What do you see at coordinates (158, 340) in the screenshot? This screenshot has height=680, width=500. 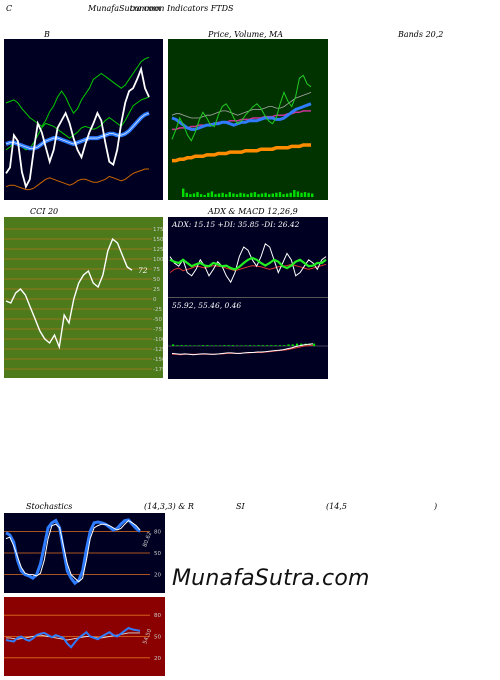 I see `cci-tick-label: -100` at bounding box center [158, 340].